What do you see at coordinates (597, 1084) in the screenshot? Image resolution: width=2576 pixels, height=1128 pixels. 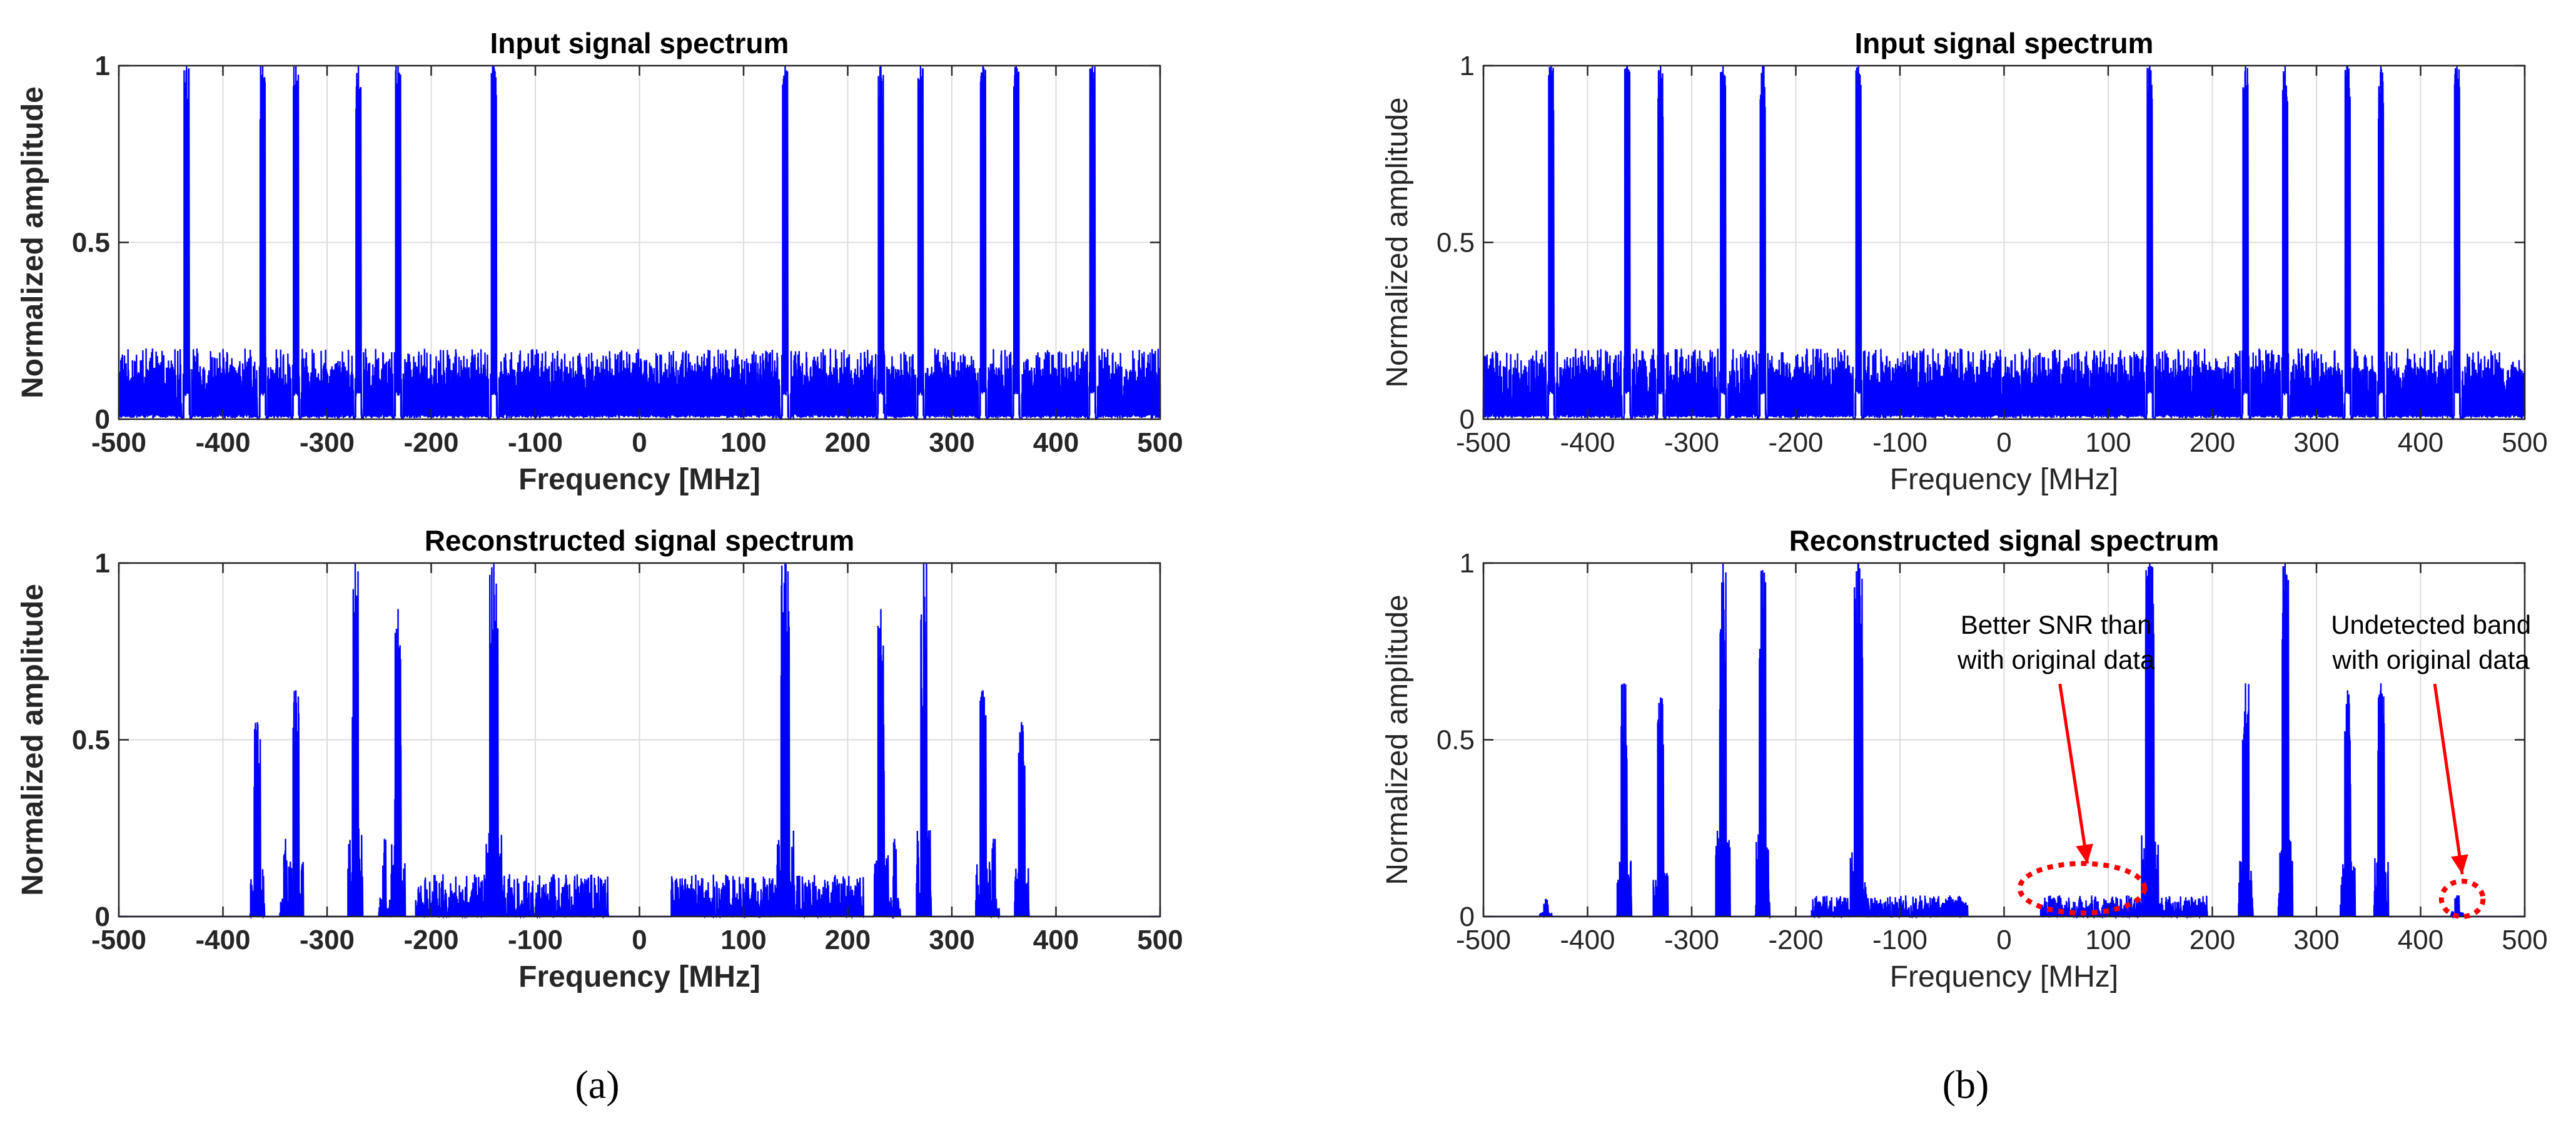 I see `panel-a-label: (a)` at bounding box center [597, 1084].